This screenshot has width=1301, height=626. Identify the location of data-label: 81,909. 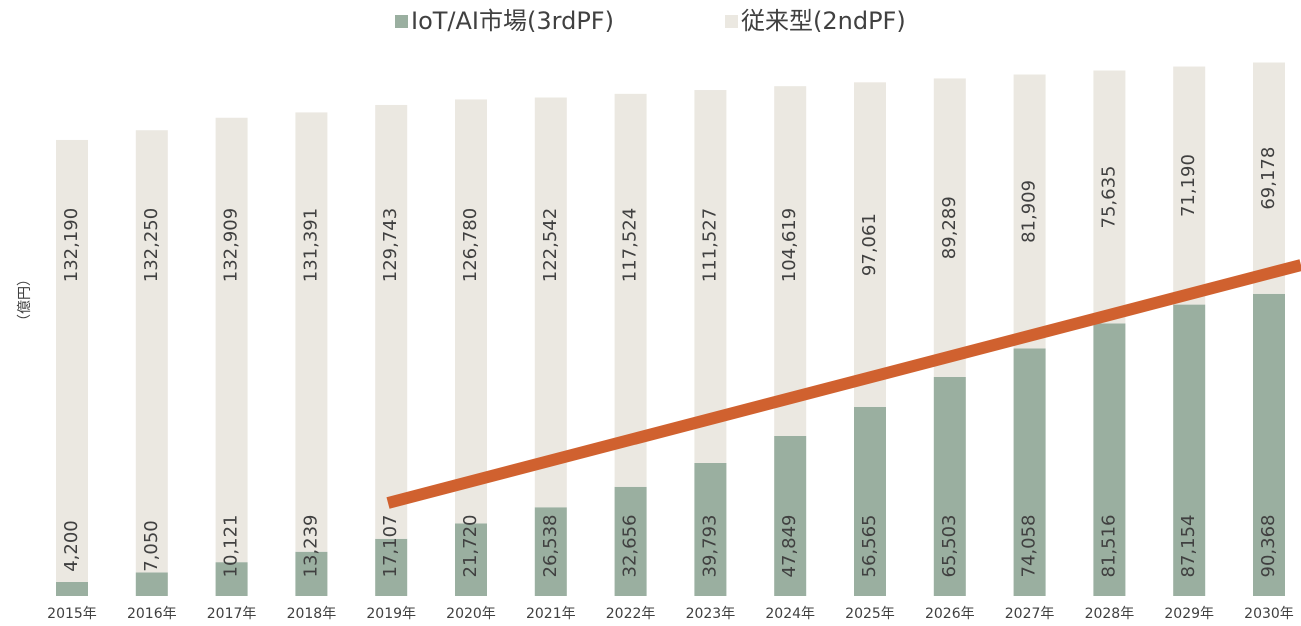
(1029, 211).